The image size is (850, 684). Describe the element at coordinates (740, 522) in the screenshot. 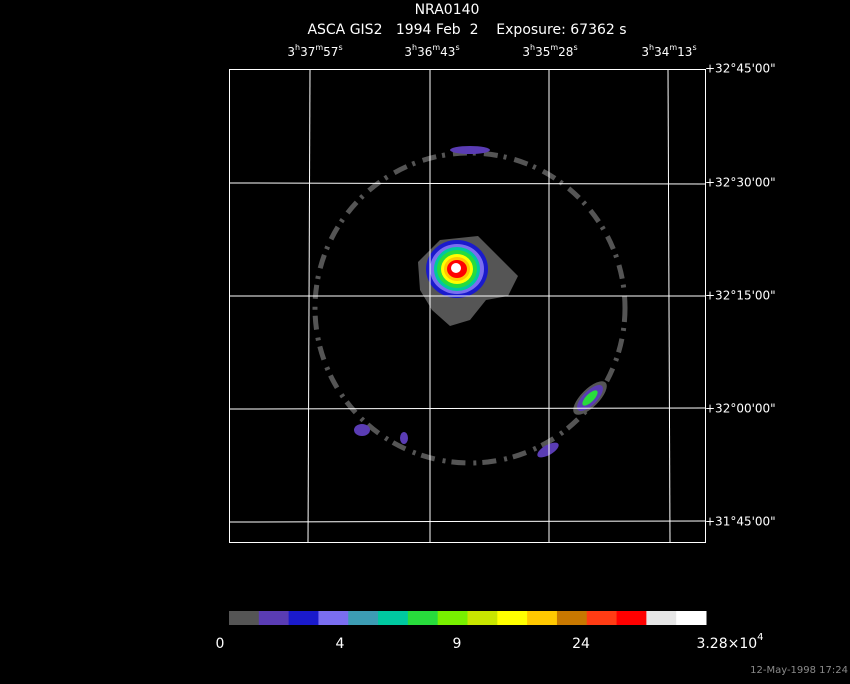

I see `dec-label: +31°45'00"` at that location.